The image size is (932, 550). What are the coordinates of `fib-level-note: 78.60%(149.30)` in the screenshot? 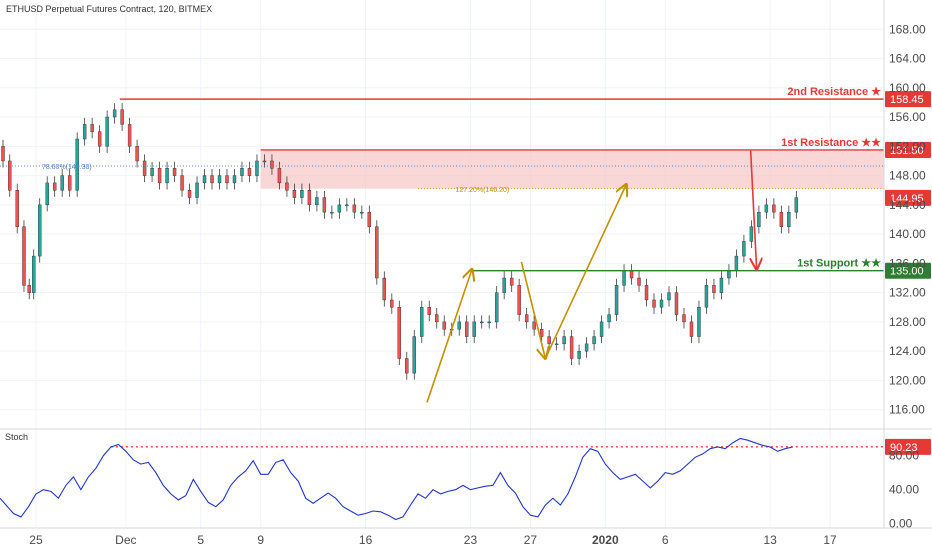 It's located at (67, 167).